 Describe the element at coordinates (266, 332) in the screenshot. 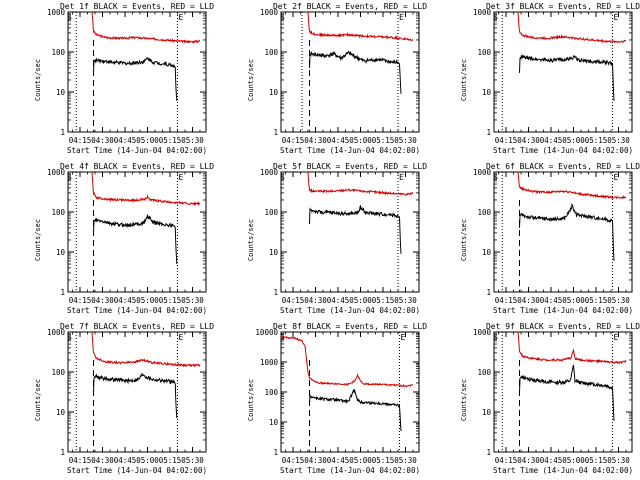

I see `y-tick-label: 10000` at that location.